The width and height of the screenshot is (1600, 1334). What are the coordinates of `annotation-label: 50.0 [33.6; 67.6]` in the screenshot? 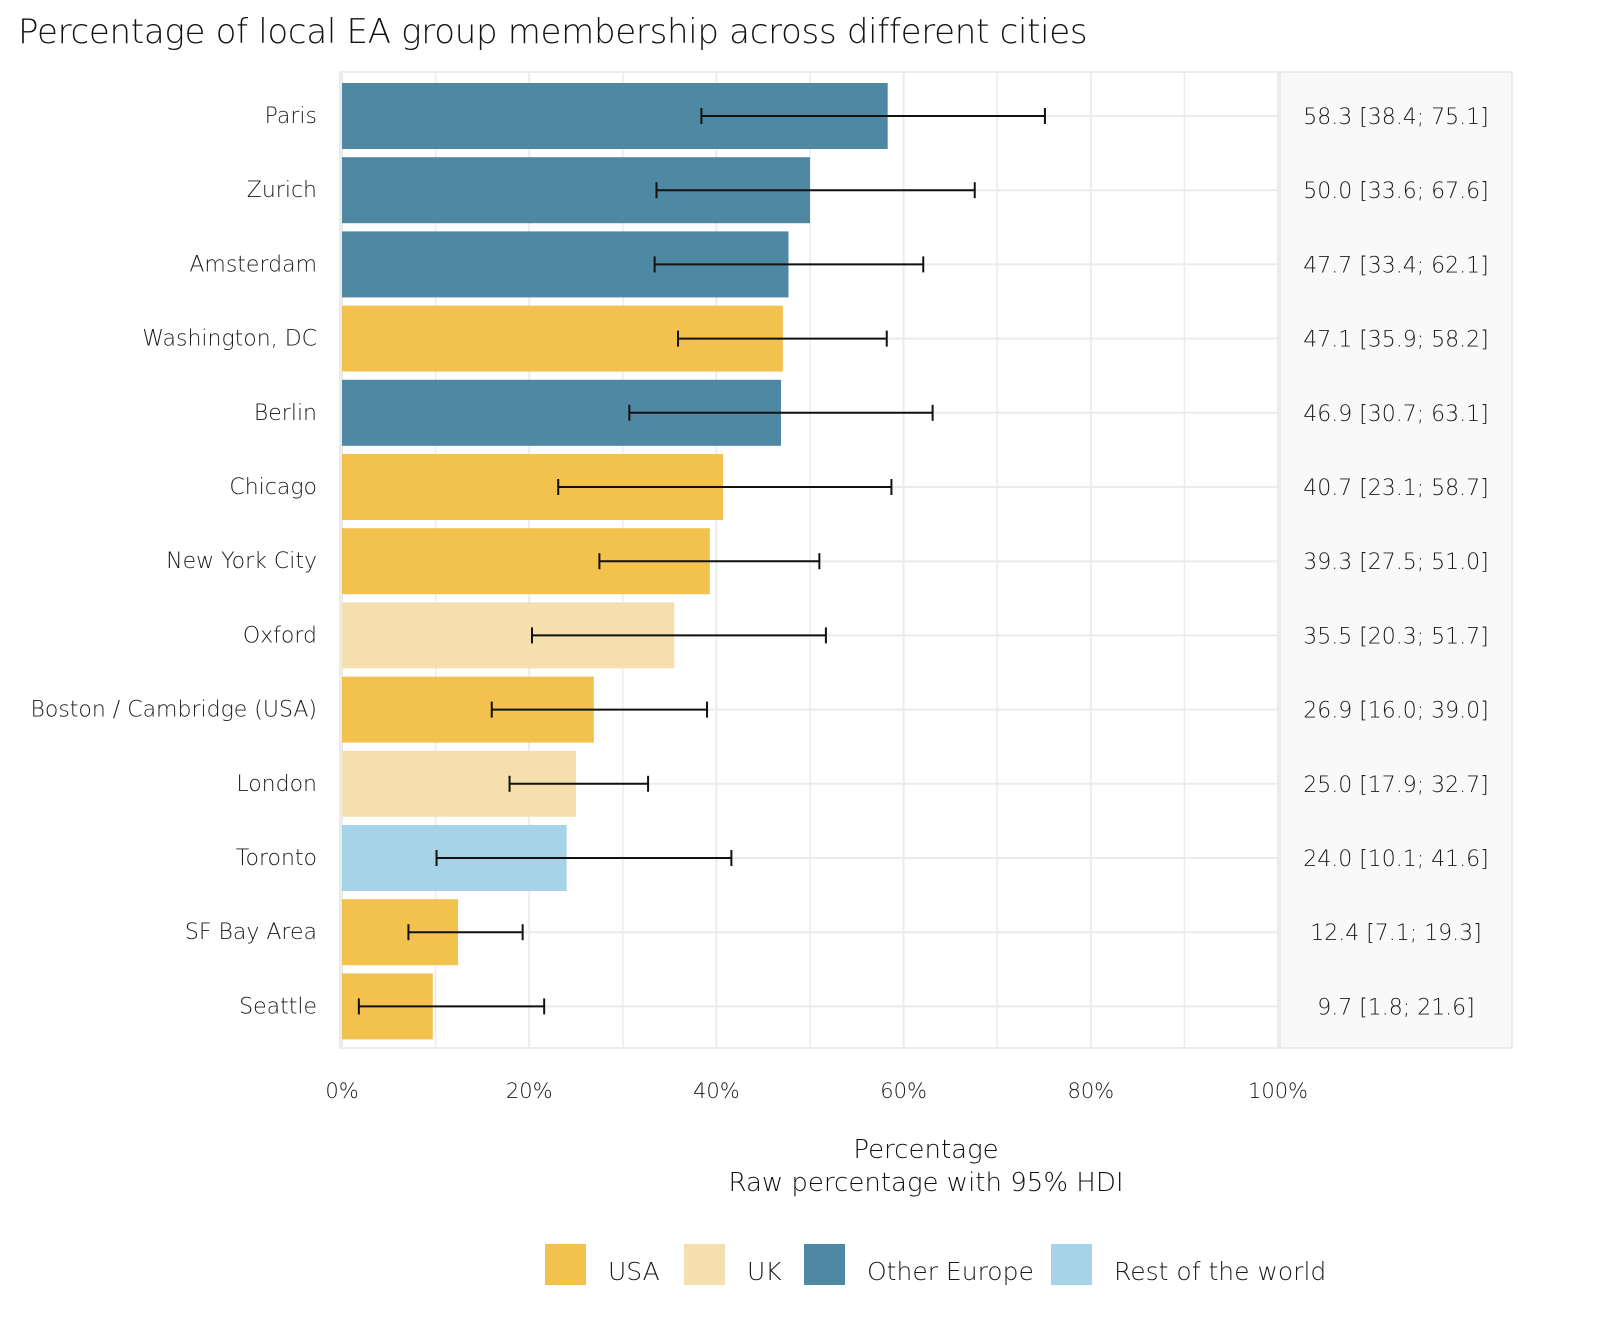 It's located at (1396, 191).